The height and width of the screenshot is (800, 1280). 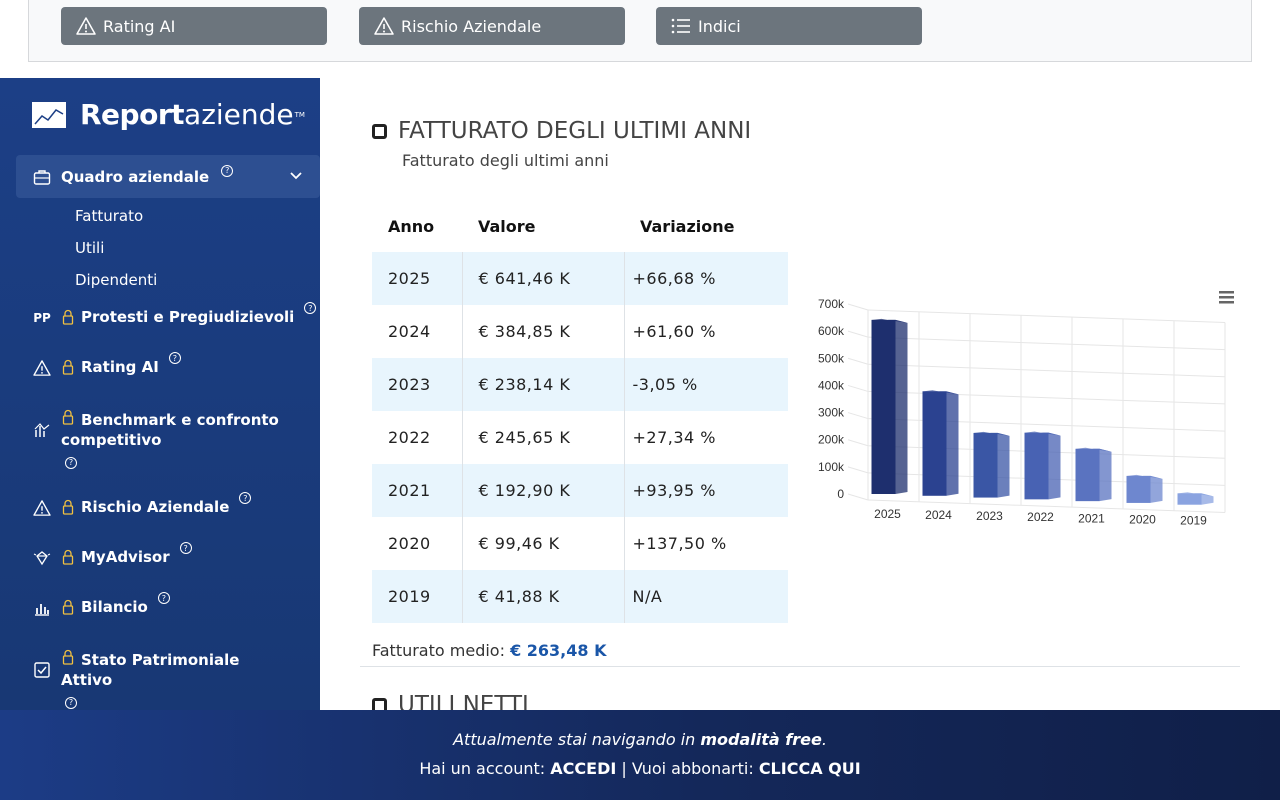 I want to click on column-header-valore: Valore, so click(x=507, y=226).